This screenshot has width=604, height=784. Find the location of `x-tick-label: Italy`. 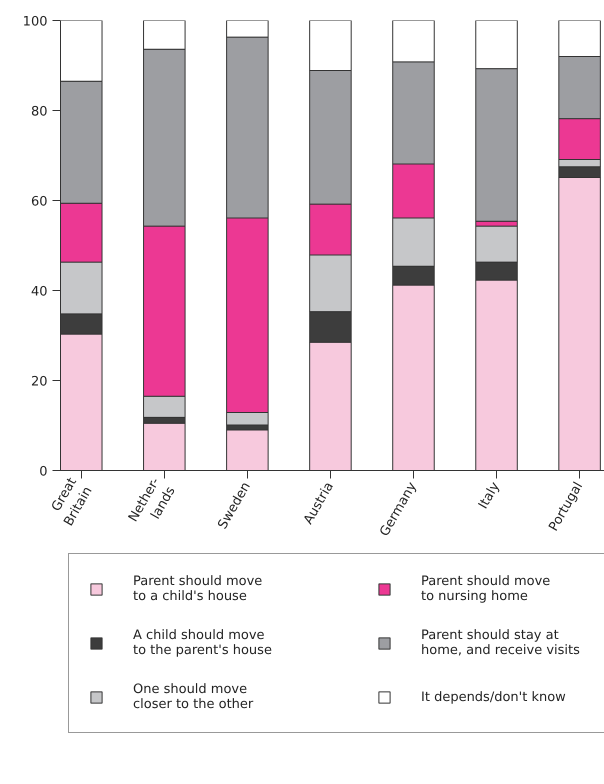

x-tick-label: Italy is located at coordinates (490, 496).